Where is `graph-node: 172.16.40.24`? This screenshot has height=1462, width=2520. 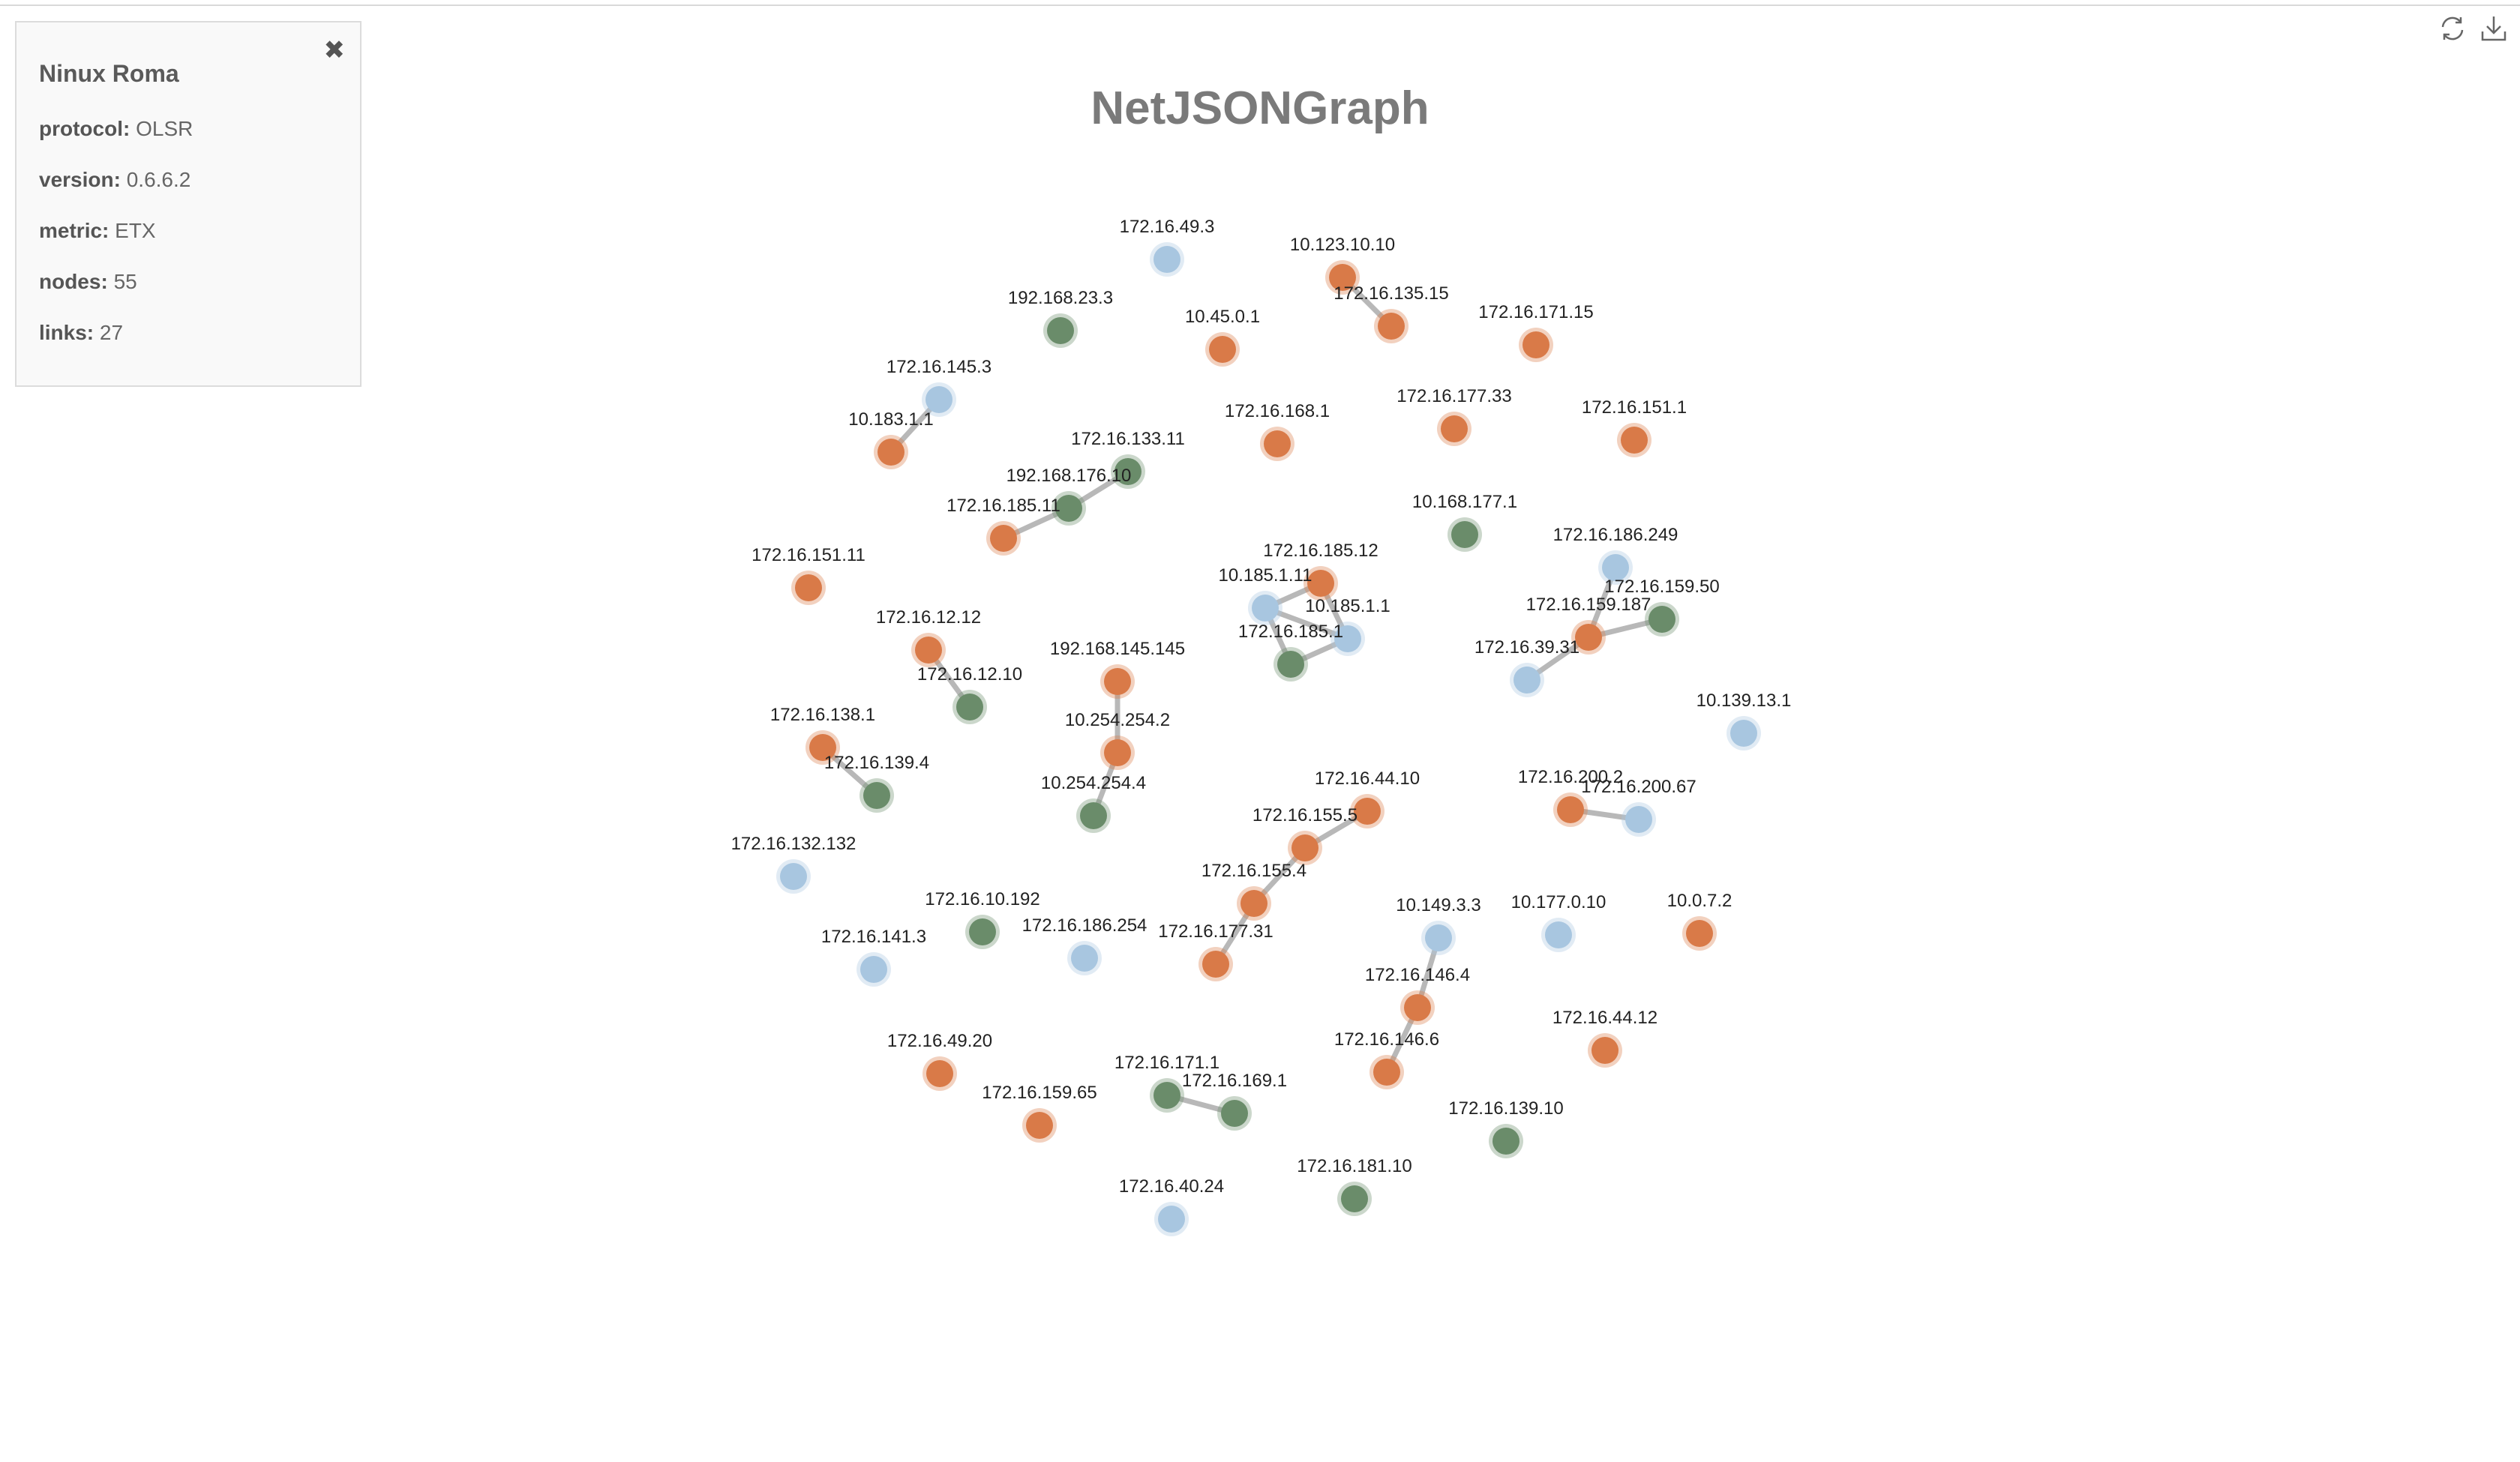 graph-node: 172.16.40.24 is located at coordinates (1171, 1206).